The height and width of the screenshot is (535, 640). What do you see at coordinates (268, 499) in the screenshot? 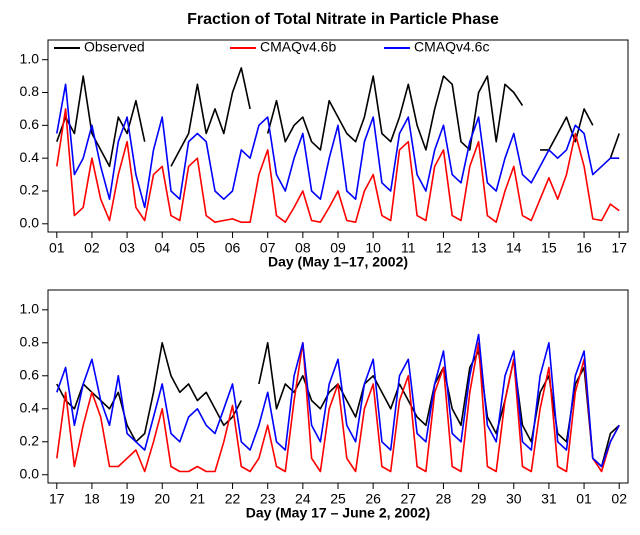
I see `x-tick-label: 23` at bounding box center [268, 499].